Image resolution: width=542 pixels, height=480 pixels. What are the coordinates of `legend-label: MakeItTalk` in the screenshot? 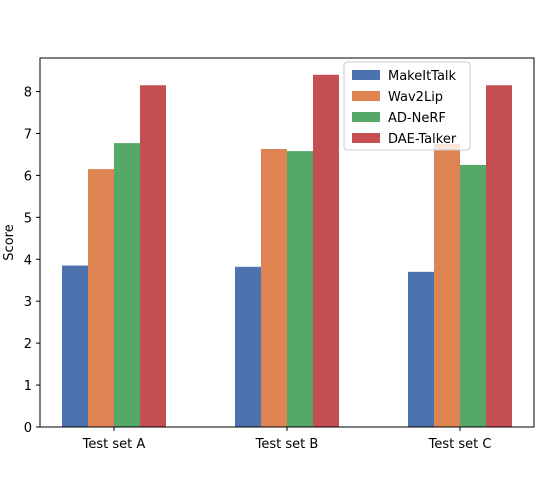 It's located at (422, 76).